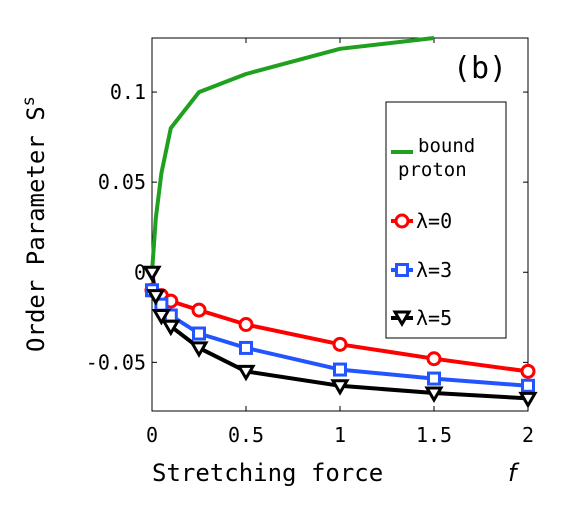  Describe the element at coordinates (128, 92) in the screenshot. I see `y-tick-label: 0.1` at that location.